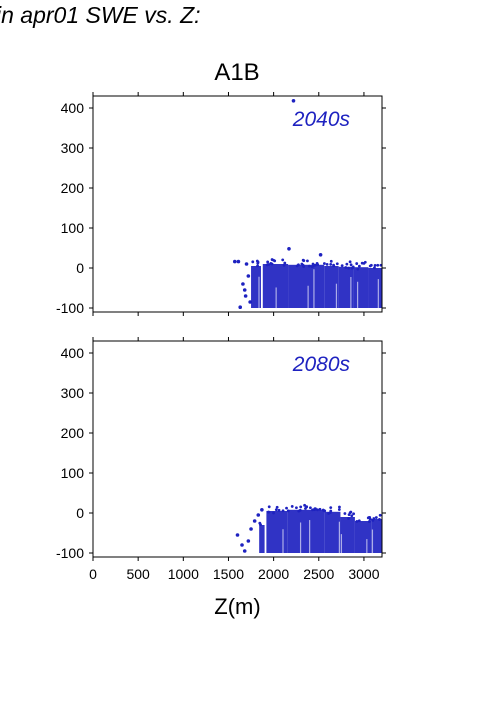 This screenshot has width=501, height=709. Describe the element at coordinates (138, 574) in the screenshot. I see `x-tick-label: 500` at that location.